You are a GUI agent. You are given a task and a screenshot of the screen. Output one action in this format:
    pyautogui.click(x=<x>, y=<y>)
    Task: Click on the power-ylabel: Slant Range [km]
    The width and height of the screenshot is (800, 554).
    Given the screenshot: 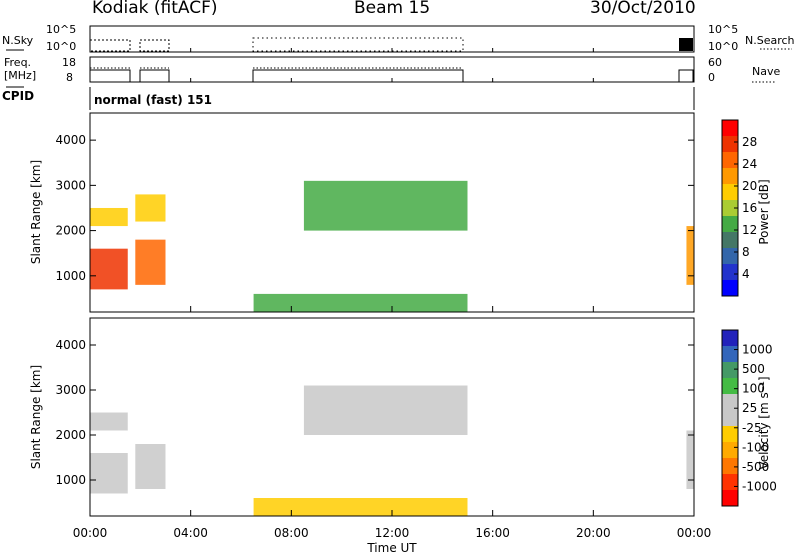 What is the action you would take?
    pyautogui.click(x=36, y=212)
    